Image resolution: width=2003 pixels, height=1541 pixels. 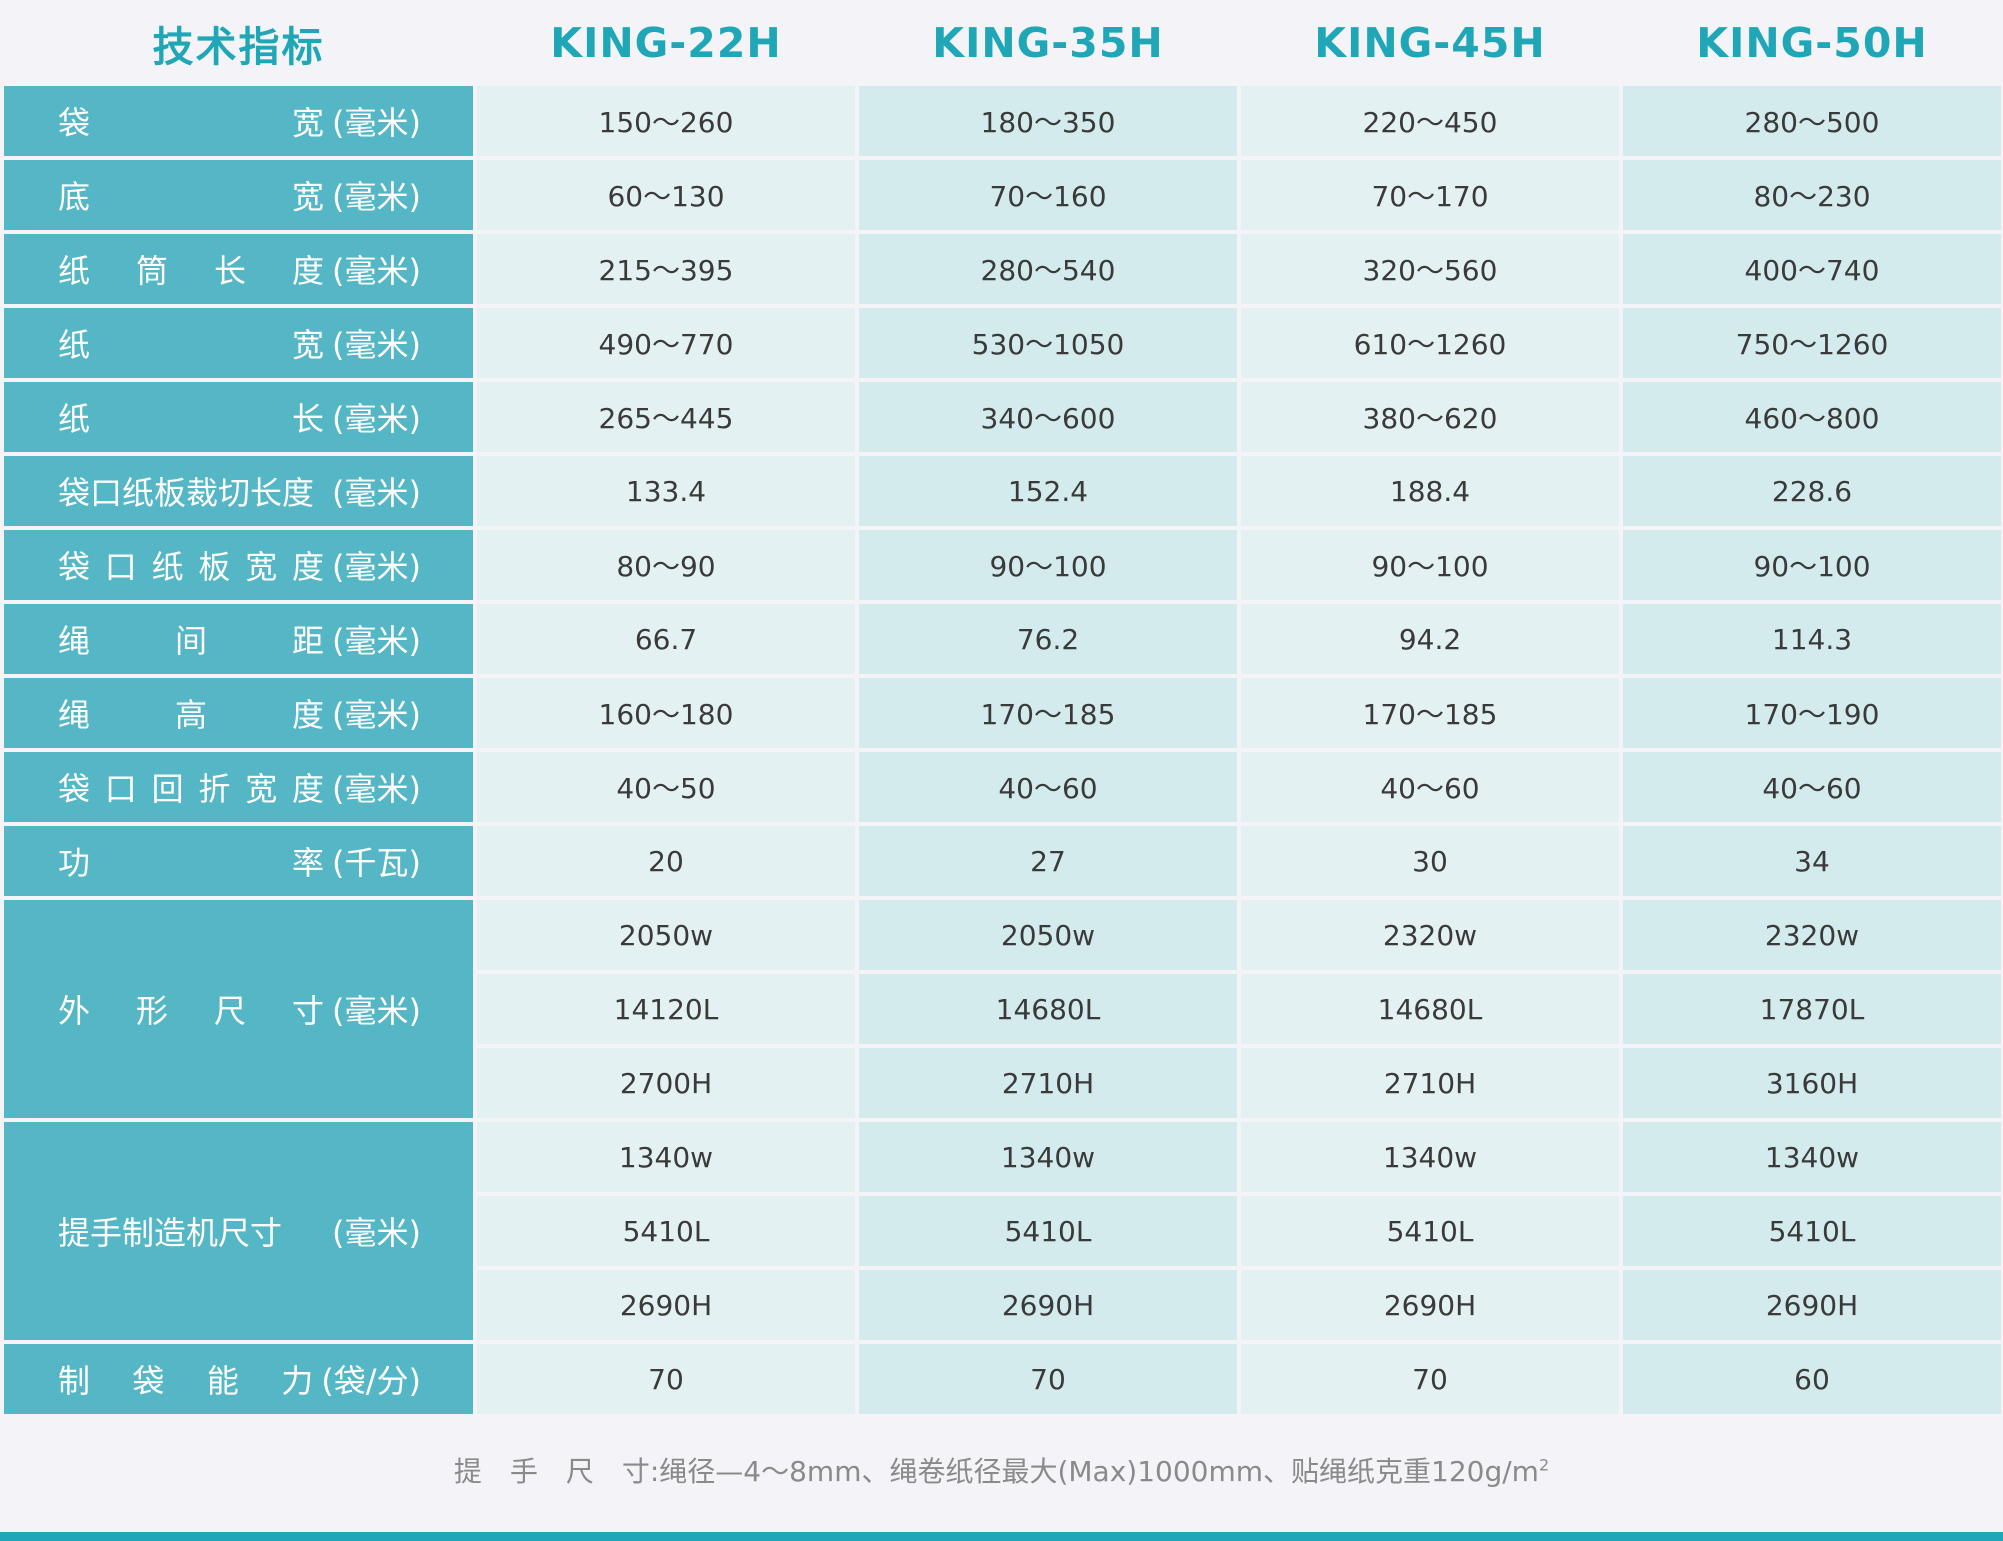 What do you see at coordinates (222, 1381) in the screenshot?
I see `label-char: 能` at bounding box center [222, 1381].